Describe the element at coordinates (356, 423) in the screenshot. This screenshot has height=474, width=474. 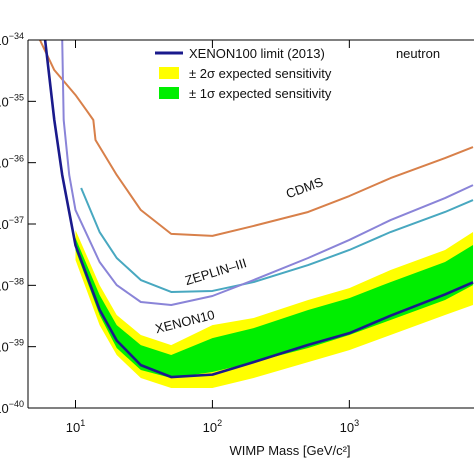
I see `tick-label-exponent: 3` at that location.